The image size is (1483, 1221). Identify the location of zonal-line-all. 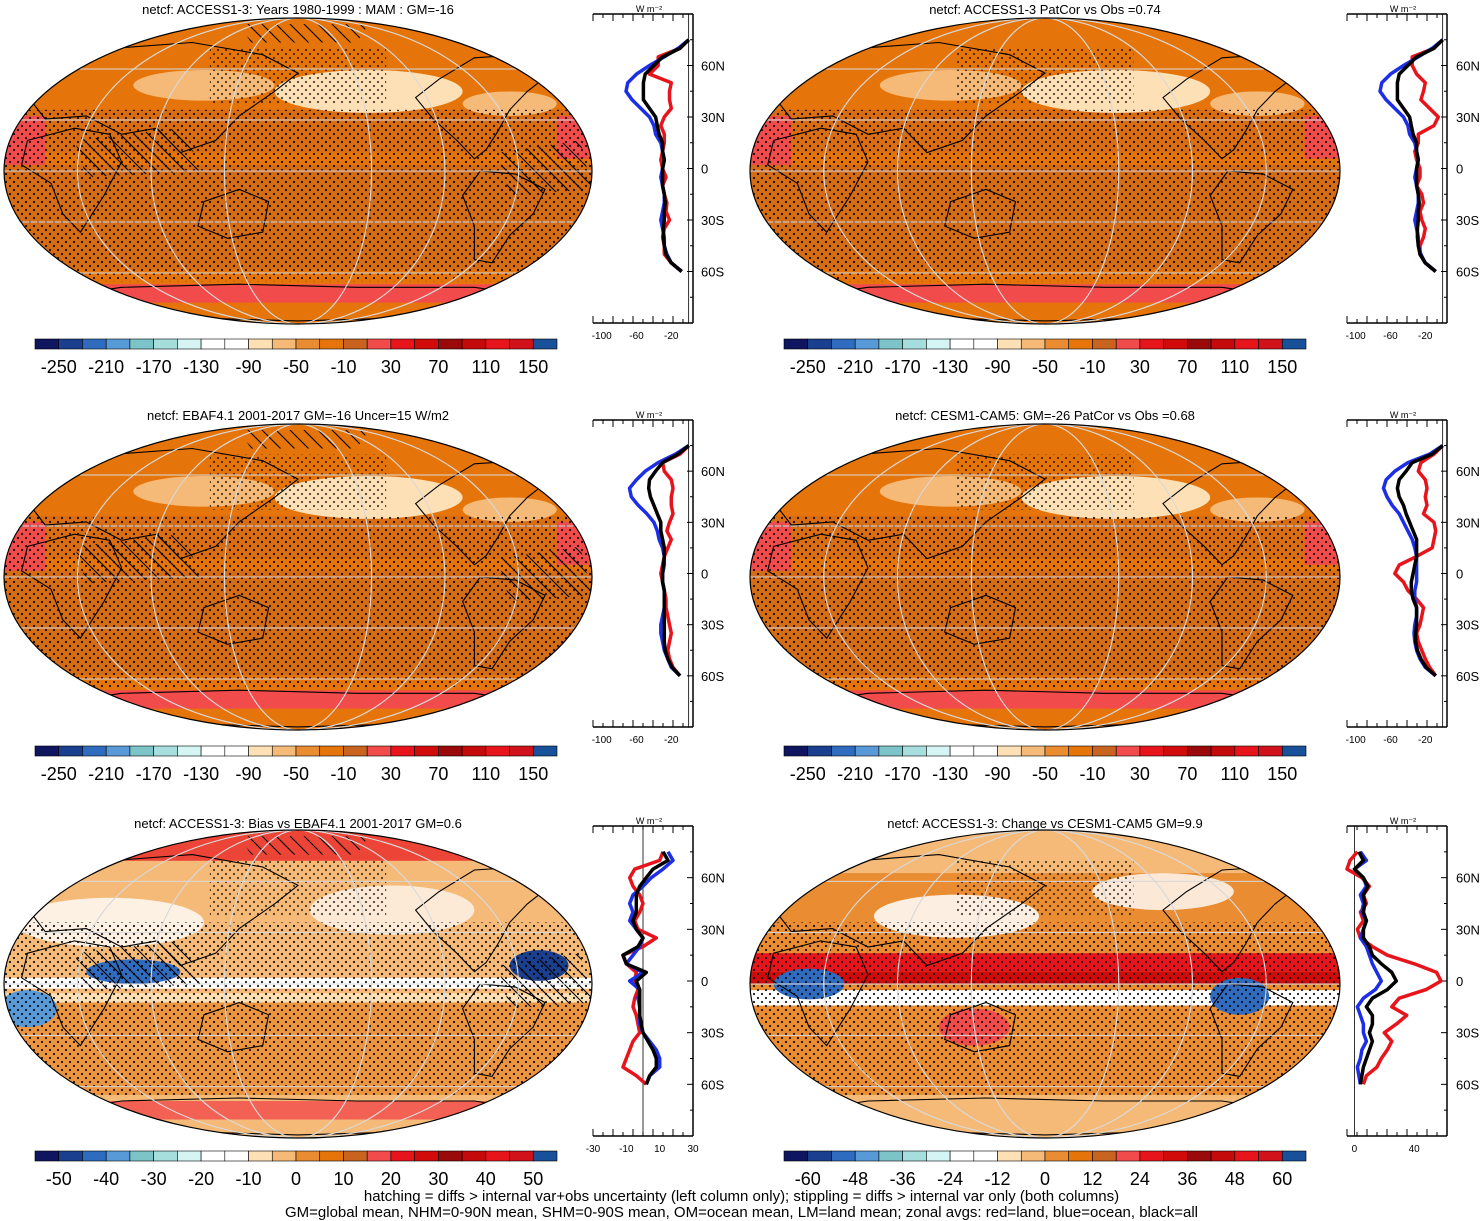
(645, 967).